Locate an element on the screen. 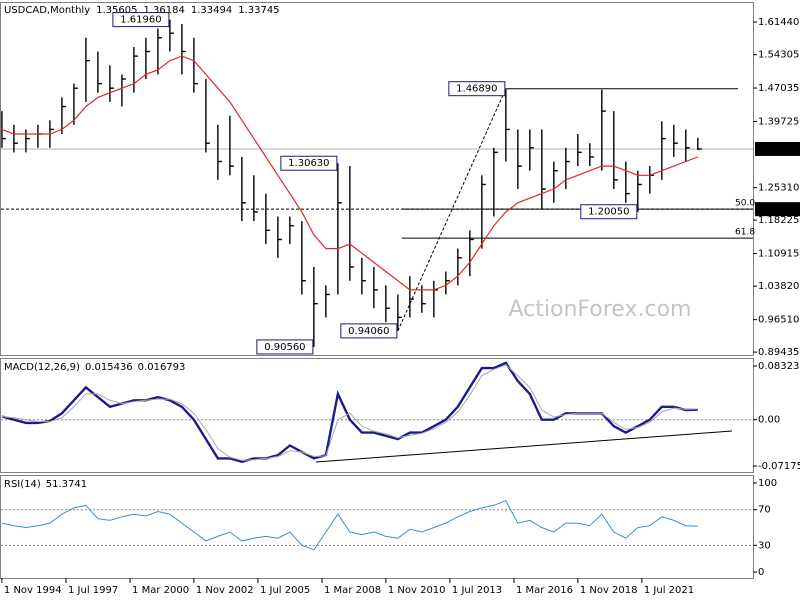 The image size is (800, 600). y-tick-label: -0.071752 is located at coordinates (779, 466).